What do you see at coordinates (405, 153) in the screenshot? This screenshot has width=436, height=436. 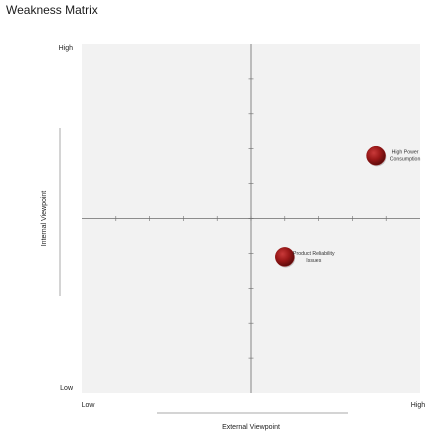 I see `data-point-label-line: High Power` at bounding box center [405, 153].